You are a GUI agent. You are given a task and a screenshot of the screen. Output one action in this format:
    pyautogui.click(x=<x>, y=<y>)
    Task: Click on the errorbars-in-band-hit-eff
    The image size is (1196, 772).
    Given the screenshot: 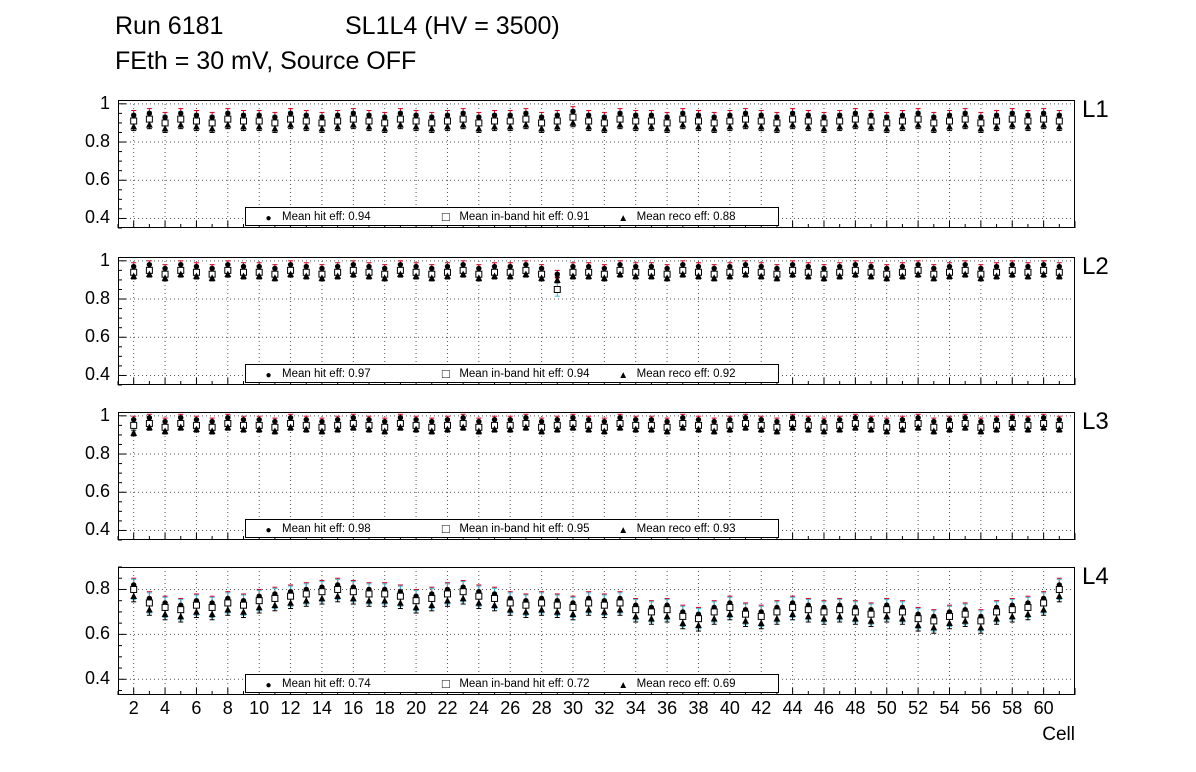 What is the action you would take?
    pyautogui.click(x=596, y=120)
    